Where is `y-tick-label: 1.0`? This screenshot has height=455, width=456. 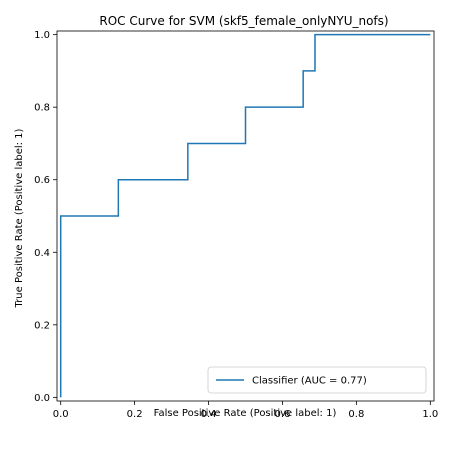 y-tick-label: 1.0 is located at coordinates (42, 35).